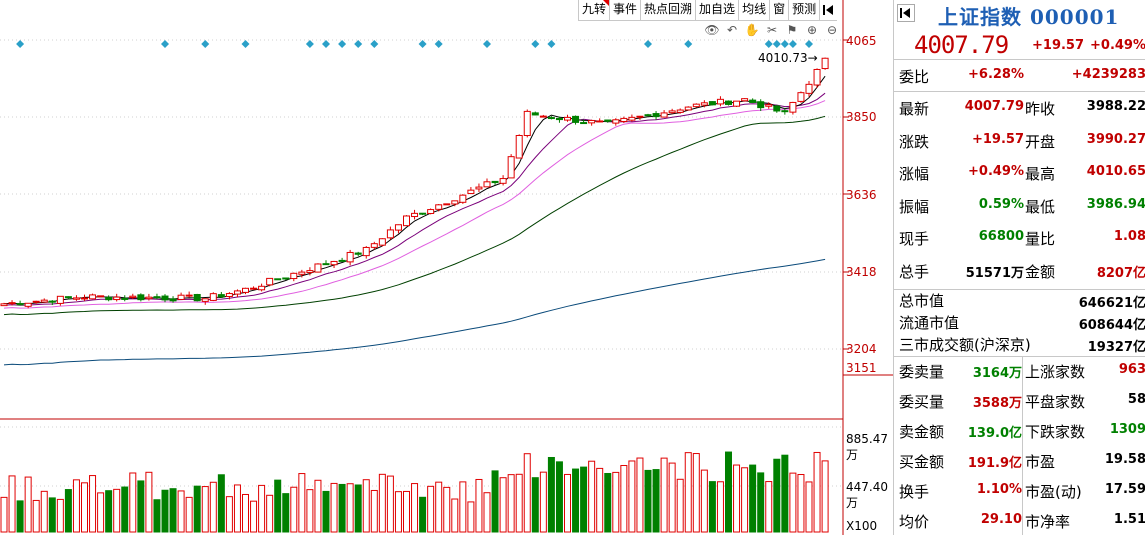 This screenshot has height=535, width=1145. Describe the element at coordinates (732, 30) in the screenshot. I see `undo-icon: ↶` at that location.